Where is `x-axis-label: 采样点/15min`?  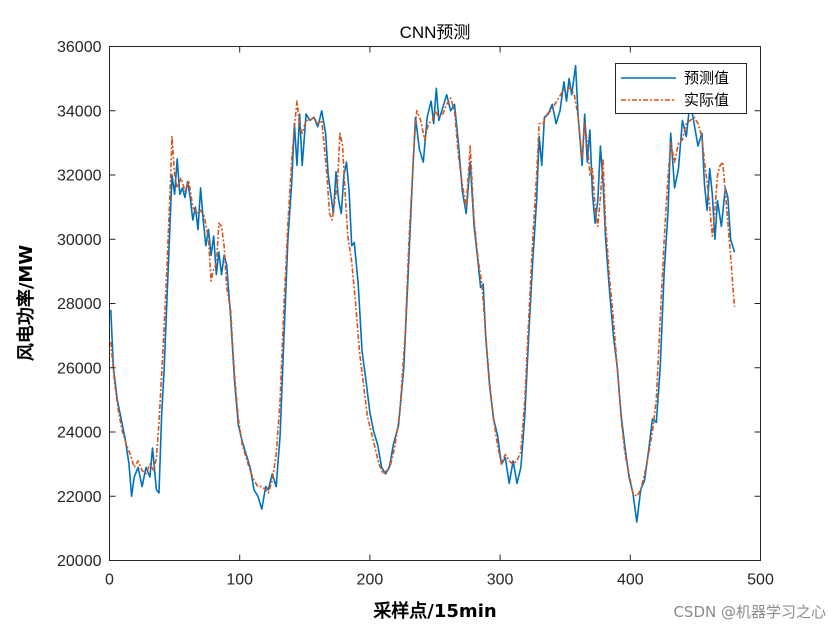 x-axis-label: 采样点/15min is located at coordinates (434, 611).